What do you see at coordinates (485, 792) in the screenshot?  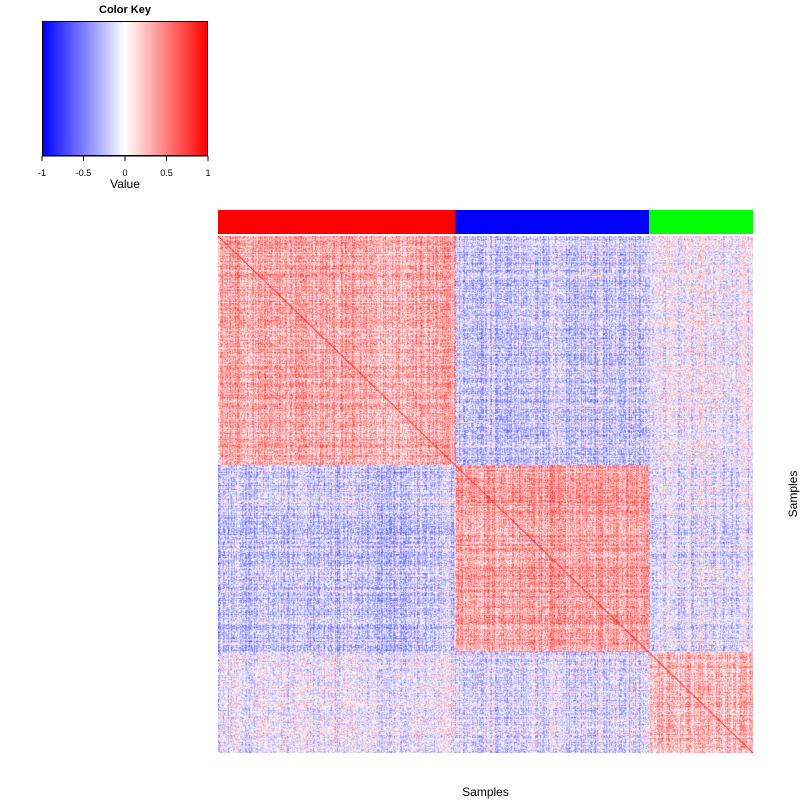 I see `x-axis-label: Samples` at bounding box center [485, 792].